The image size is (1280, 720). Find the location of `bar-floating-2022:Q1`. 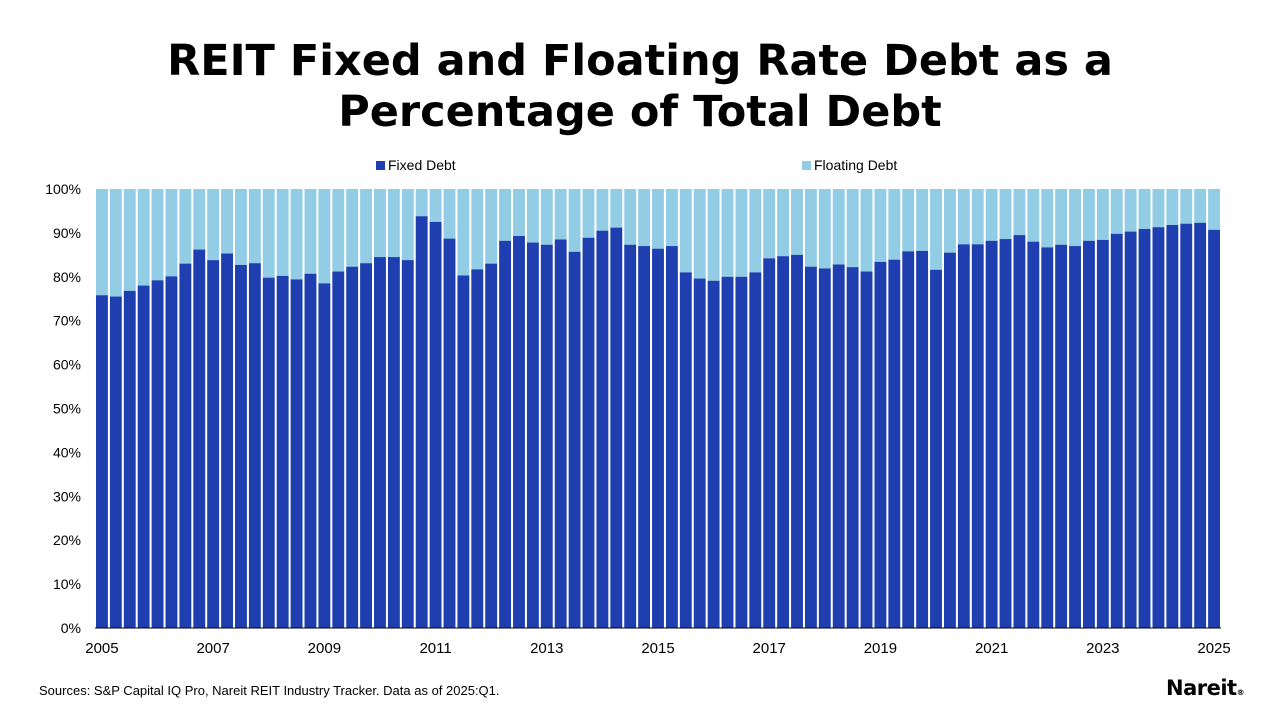

bar-floating-2022:Q1 is located at coordinates (1047, 218).